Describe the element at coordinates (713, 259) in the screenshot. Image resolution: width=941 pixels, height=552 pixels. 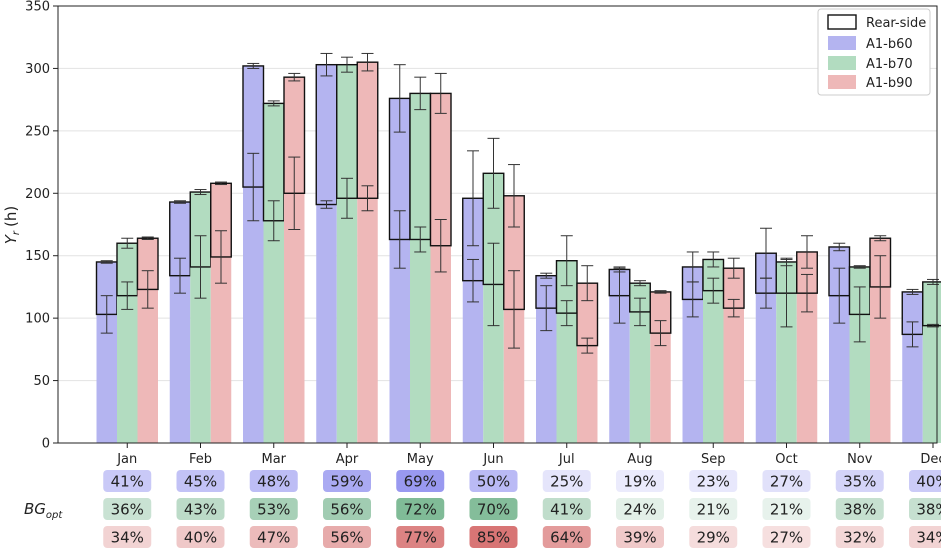
I see `err-total-sep-a1-b70` at that location.